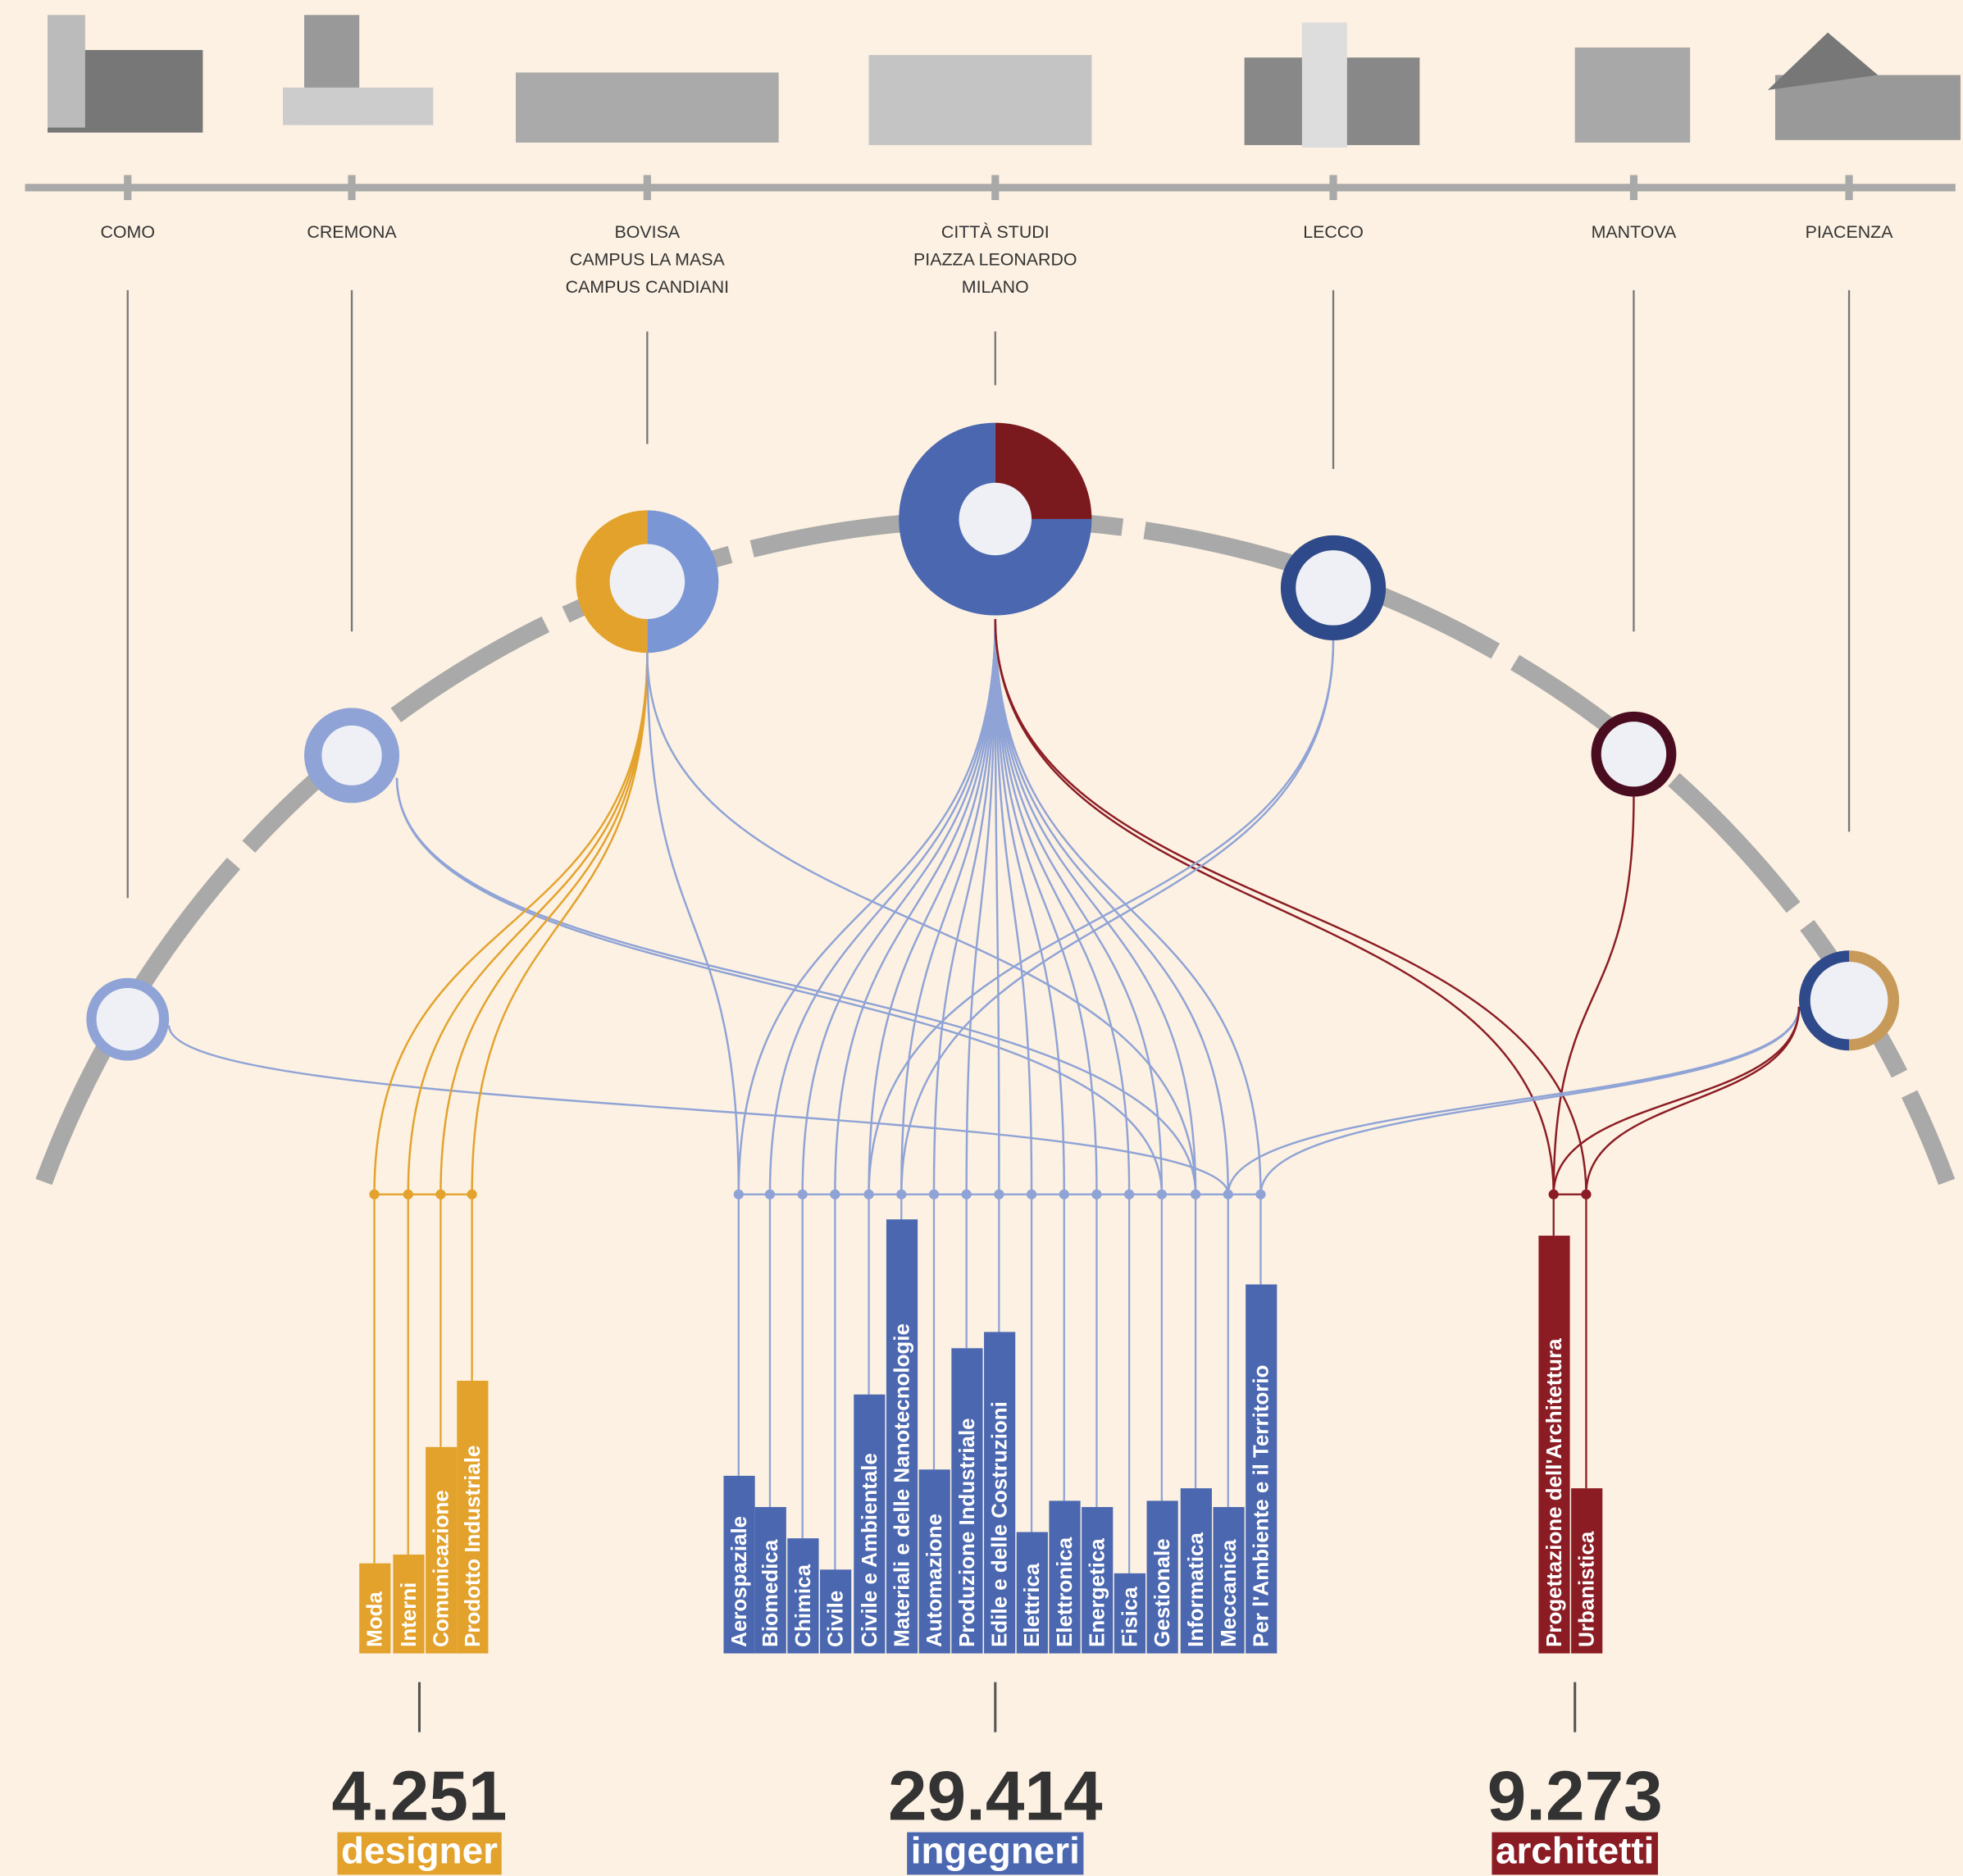  What do you see at coordinates (1868, 107) in the screenshot?
I see `building-piacenza` at bounding box center [1868, 107].